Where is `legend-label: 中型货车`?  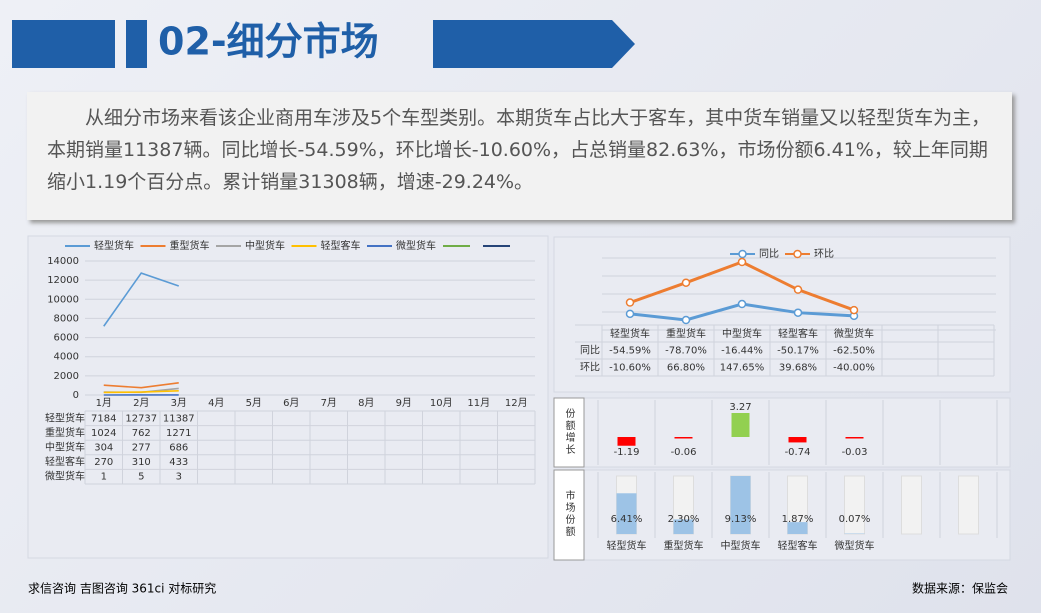
legend-label: 中型货车 is located at coordinates (265, 245).